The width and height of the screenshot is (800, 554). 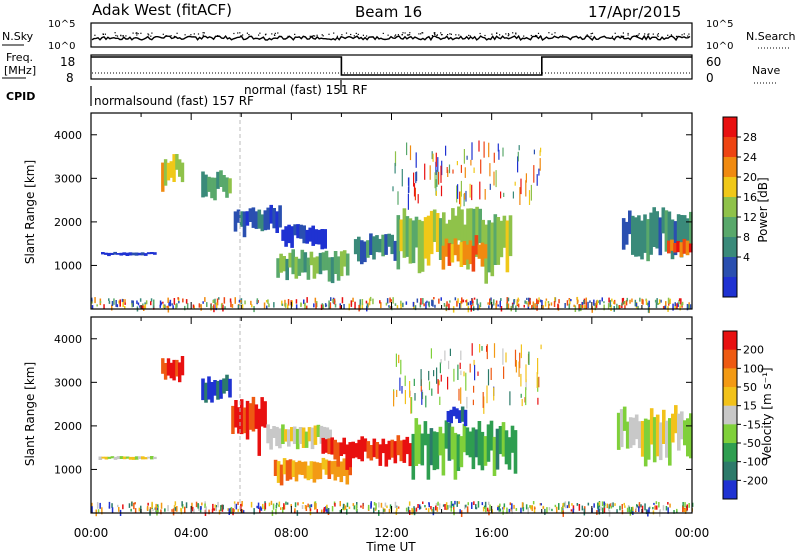 What do you see at coordinates (730, 127) in the screenshot?
I see `power-colorbar-swatch` at bounding box center [730, 127].